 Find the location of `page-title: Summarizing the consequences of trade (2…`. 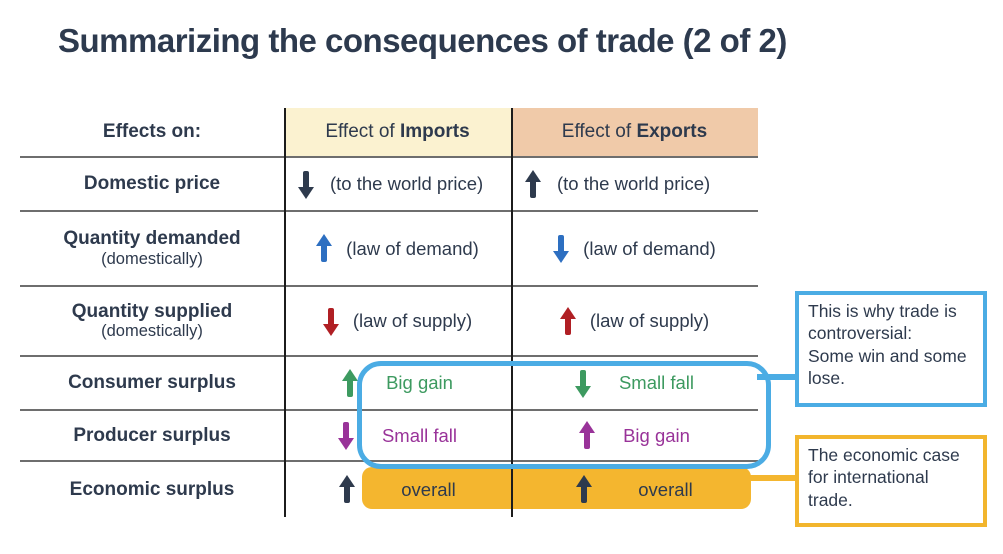

page-title: Summarizing the consequences of trade (2… is located at coordinates (422, 40).